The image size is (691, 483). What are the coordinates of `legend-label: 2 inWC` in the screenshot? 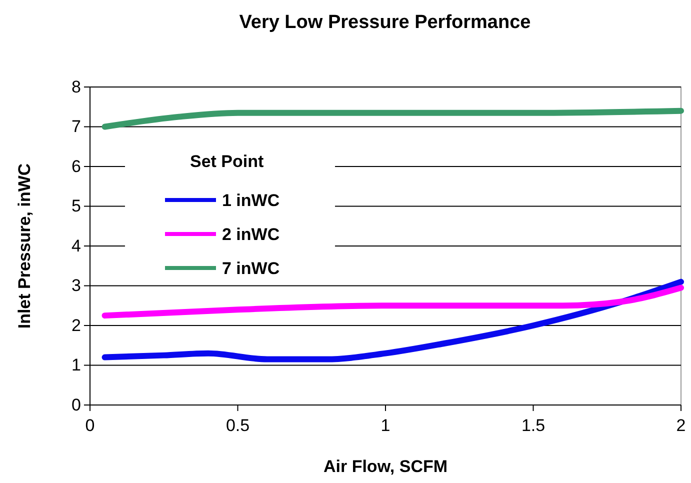 It's located at (251, 234).